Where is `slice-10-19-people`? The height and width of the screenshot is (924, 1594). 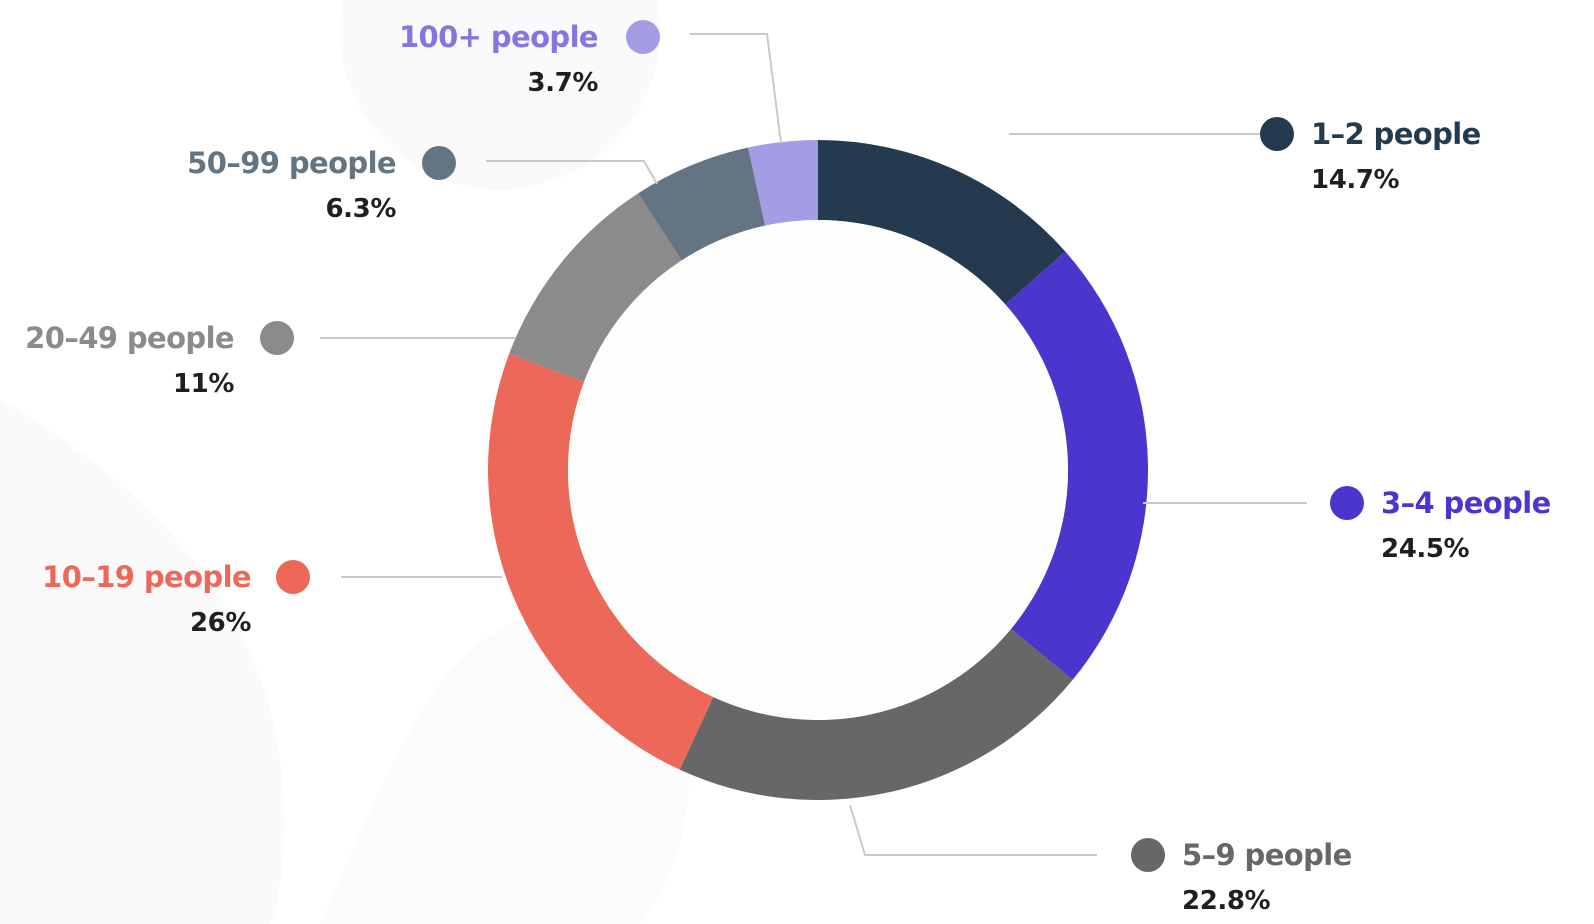 slice-10-19-people is located at coordinates (601, 561).